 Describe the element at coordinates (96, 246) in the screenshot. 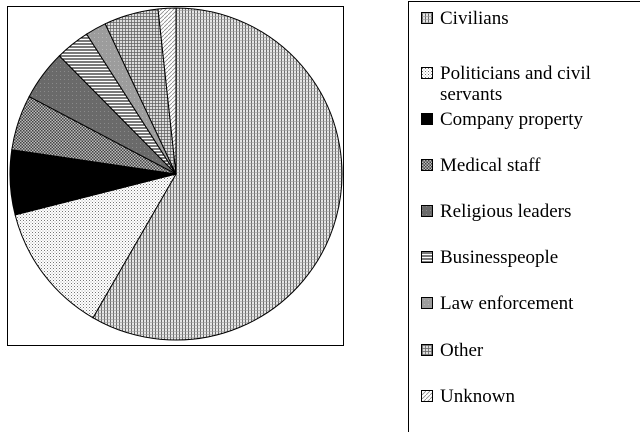

I see `pie-slice-politicians-and-civil-servants` at that location.